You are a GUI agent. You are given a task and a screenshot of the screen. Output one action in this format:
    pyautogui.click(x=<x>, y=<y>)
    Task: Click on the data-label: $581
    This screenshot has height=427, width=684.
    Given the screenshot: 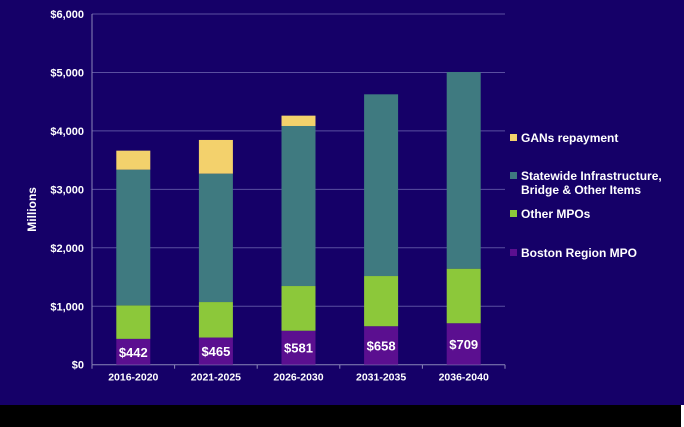 What is the action you would take?
    pyautogui.click(x=298, y=348)
    